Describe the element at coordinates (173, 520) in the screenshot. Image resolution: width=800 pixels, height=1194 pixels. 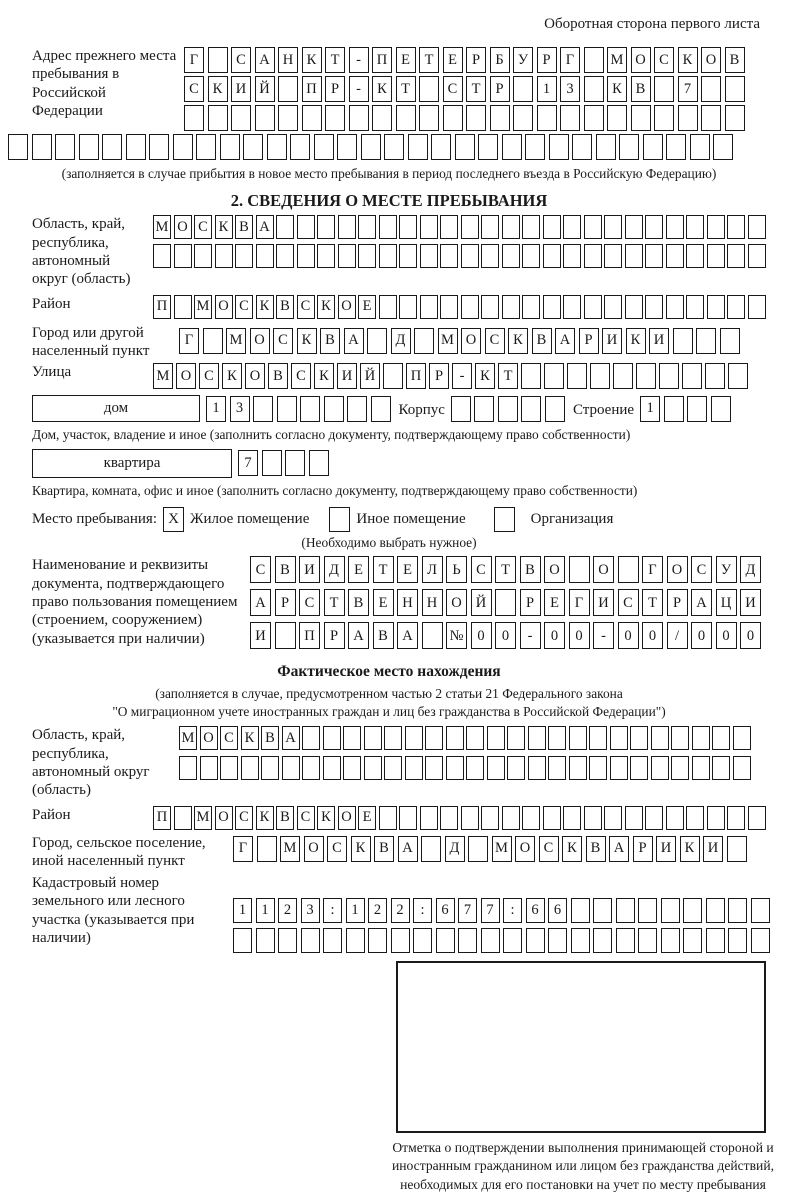
I see `checkbox-residential: X` at that location.